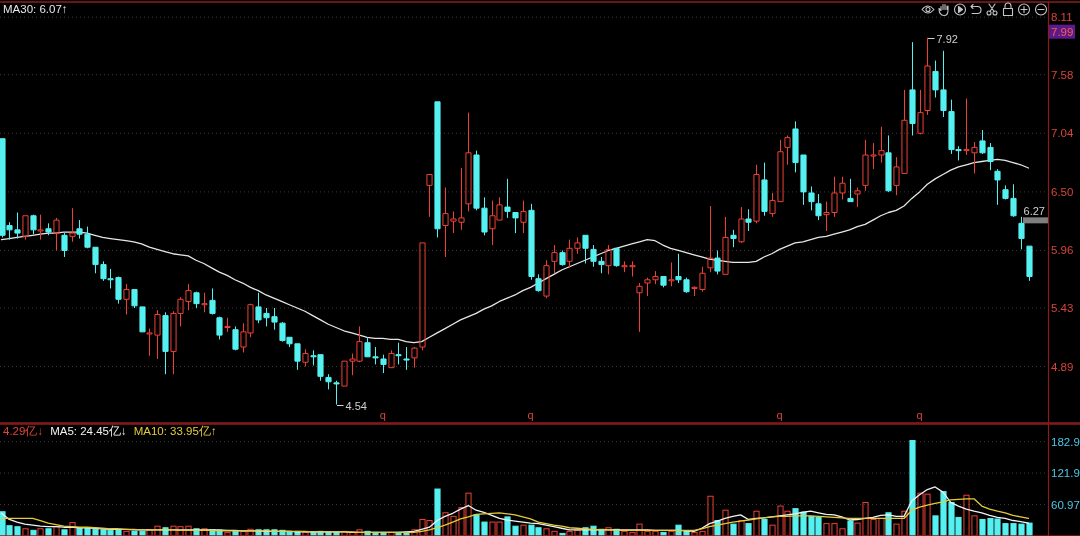 The width and height of the screenshot is (1080, 536). What do you see at coordinates (23, 431) in the screenshot?
I see `annotation: 4.29亿↓` at bounding box center [23, 431].